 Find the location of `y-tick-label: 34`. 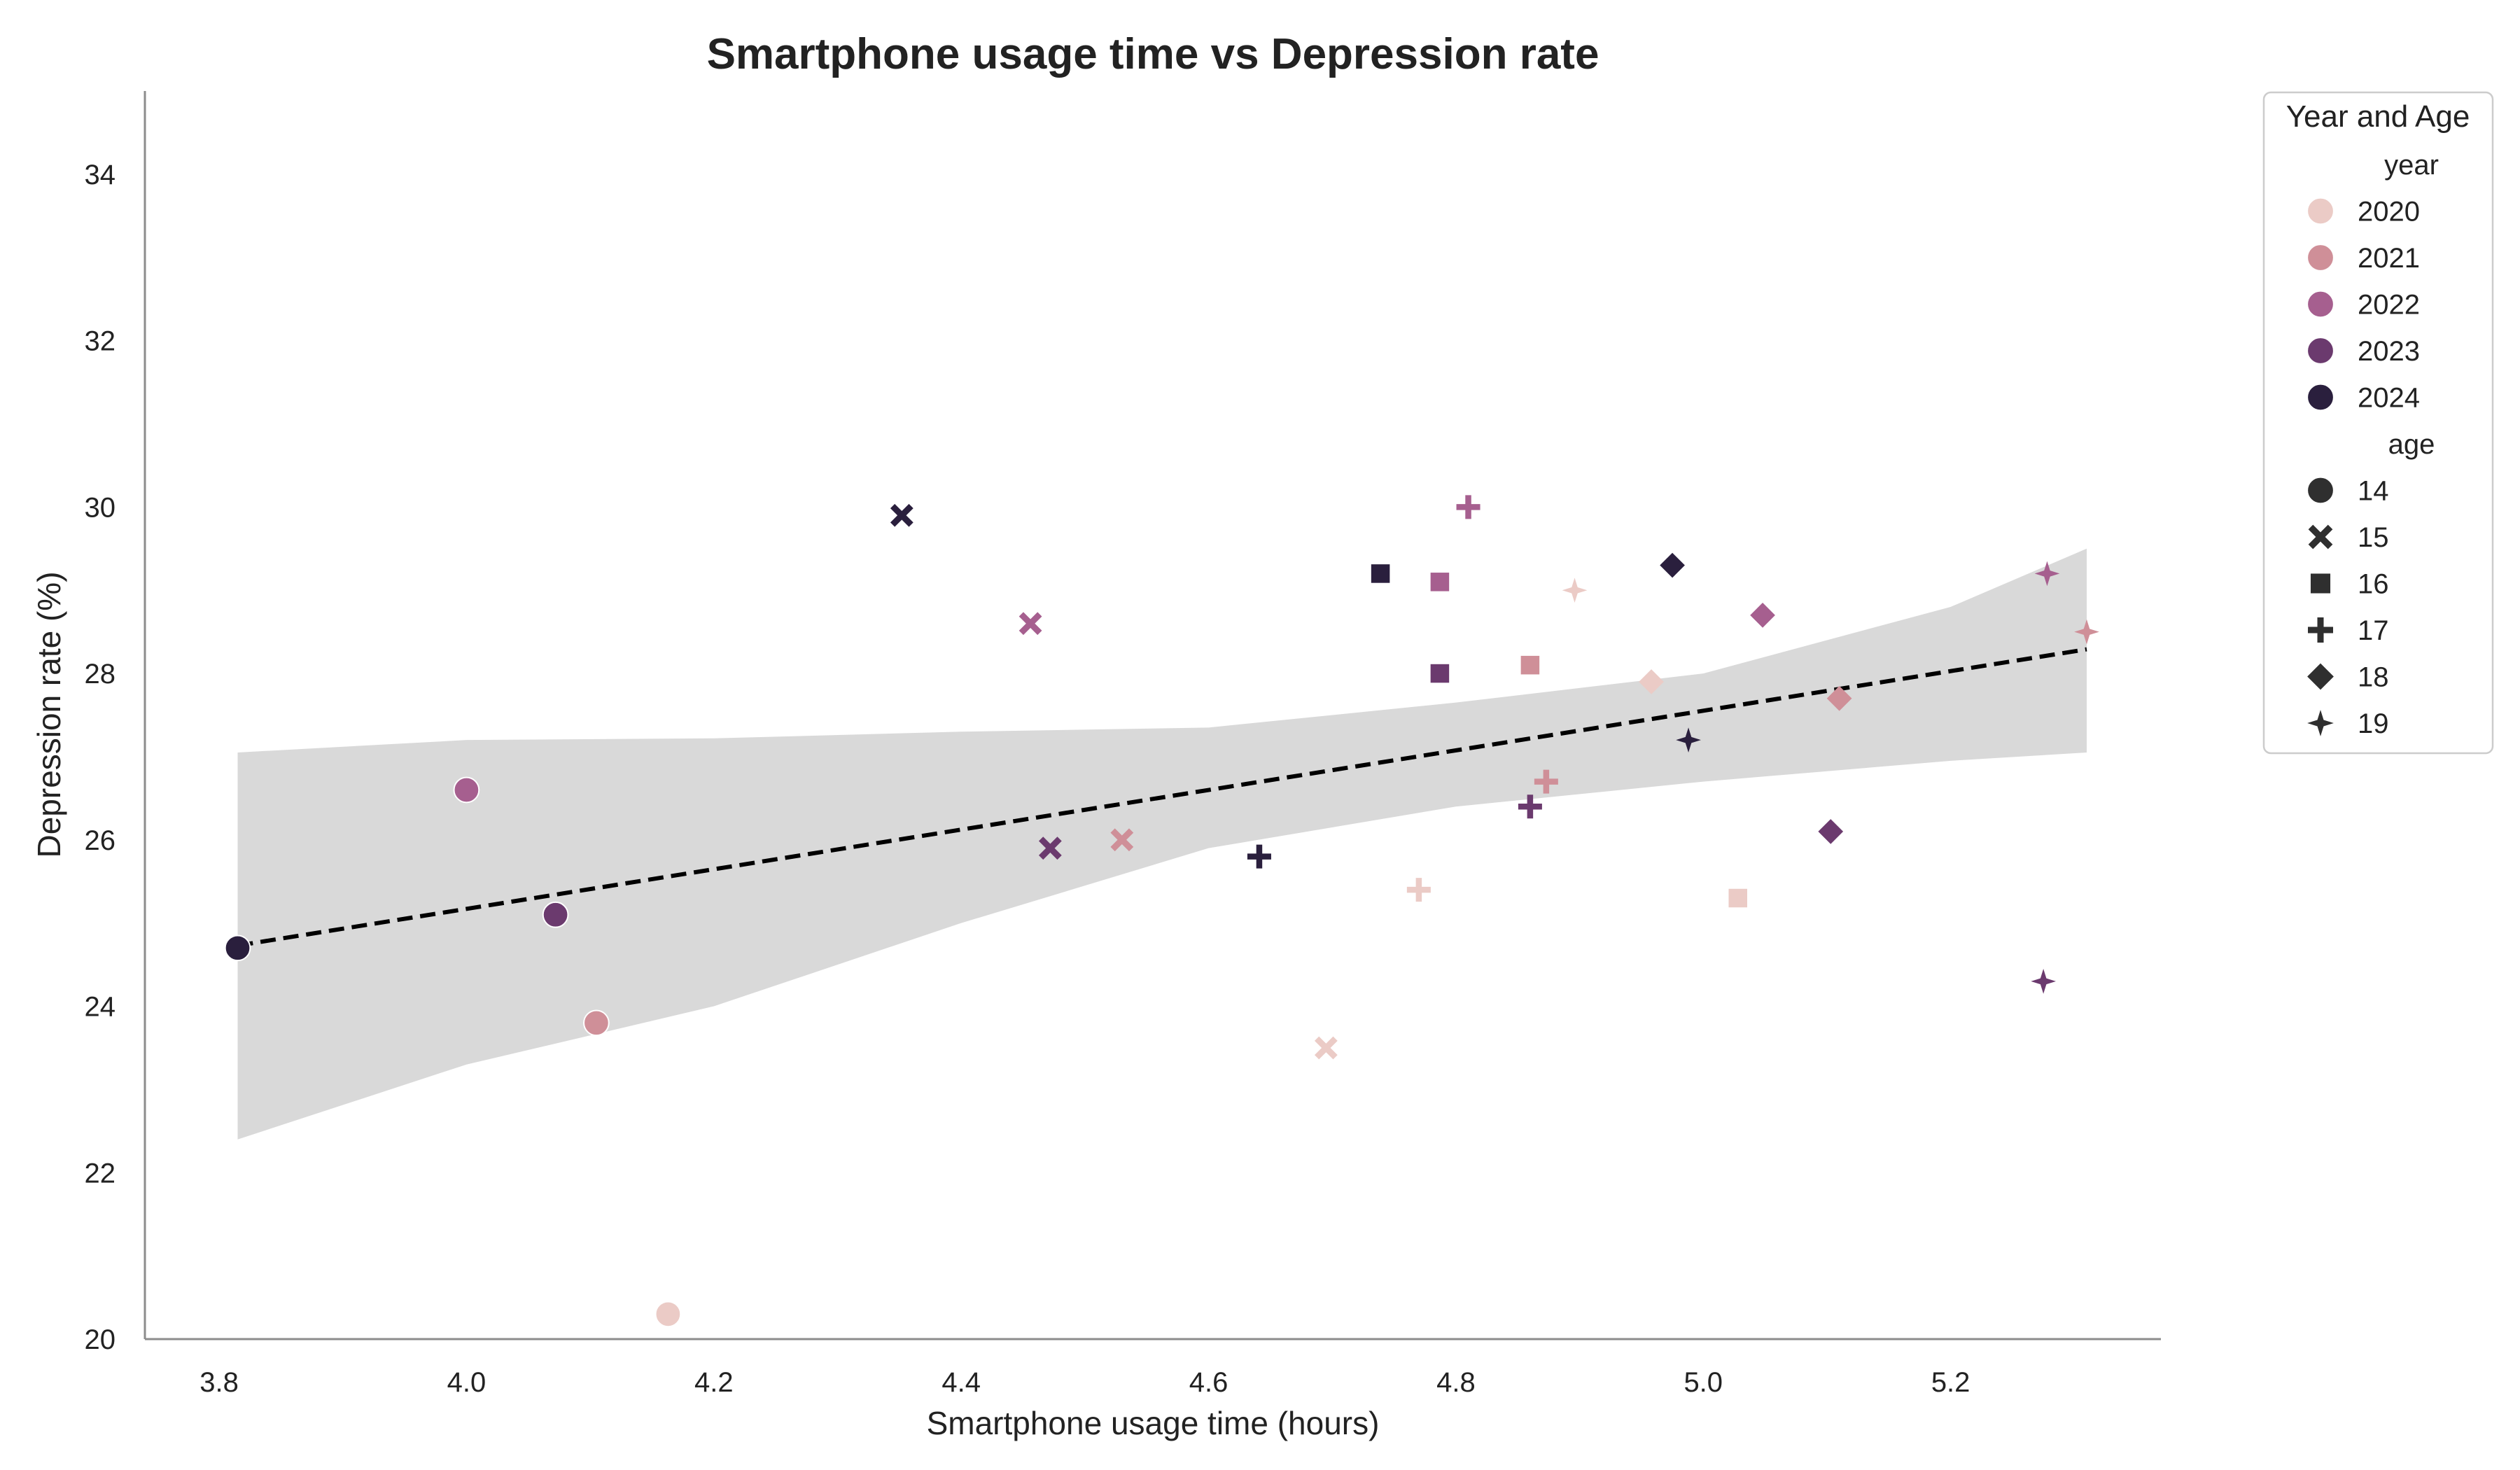

y-tick-label: 34 is located at coordinates (100, 175).